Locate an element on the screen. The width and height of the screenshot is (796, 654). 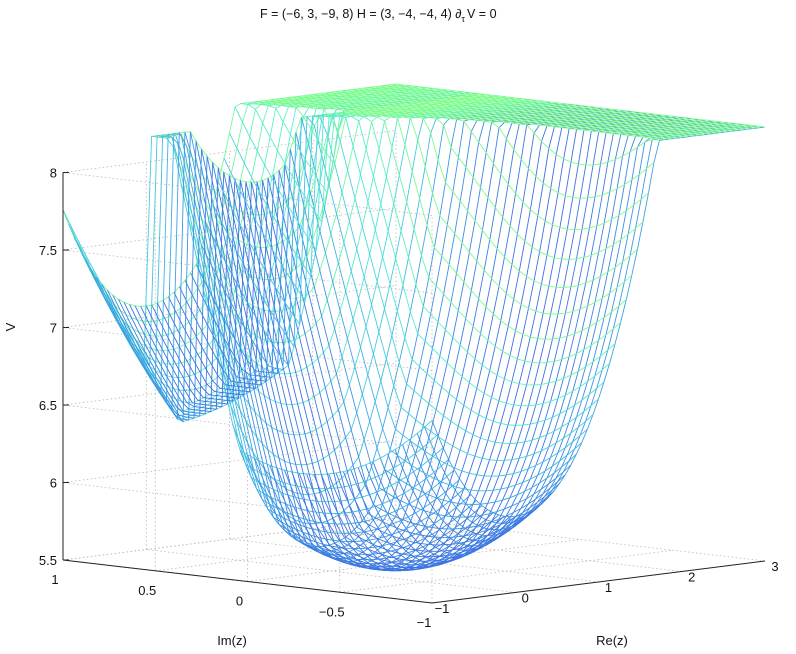
y-tick-label: −0.5 is located at coordinates (332, 611).